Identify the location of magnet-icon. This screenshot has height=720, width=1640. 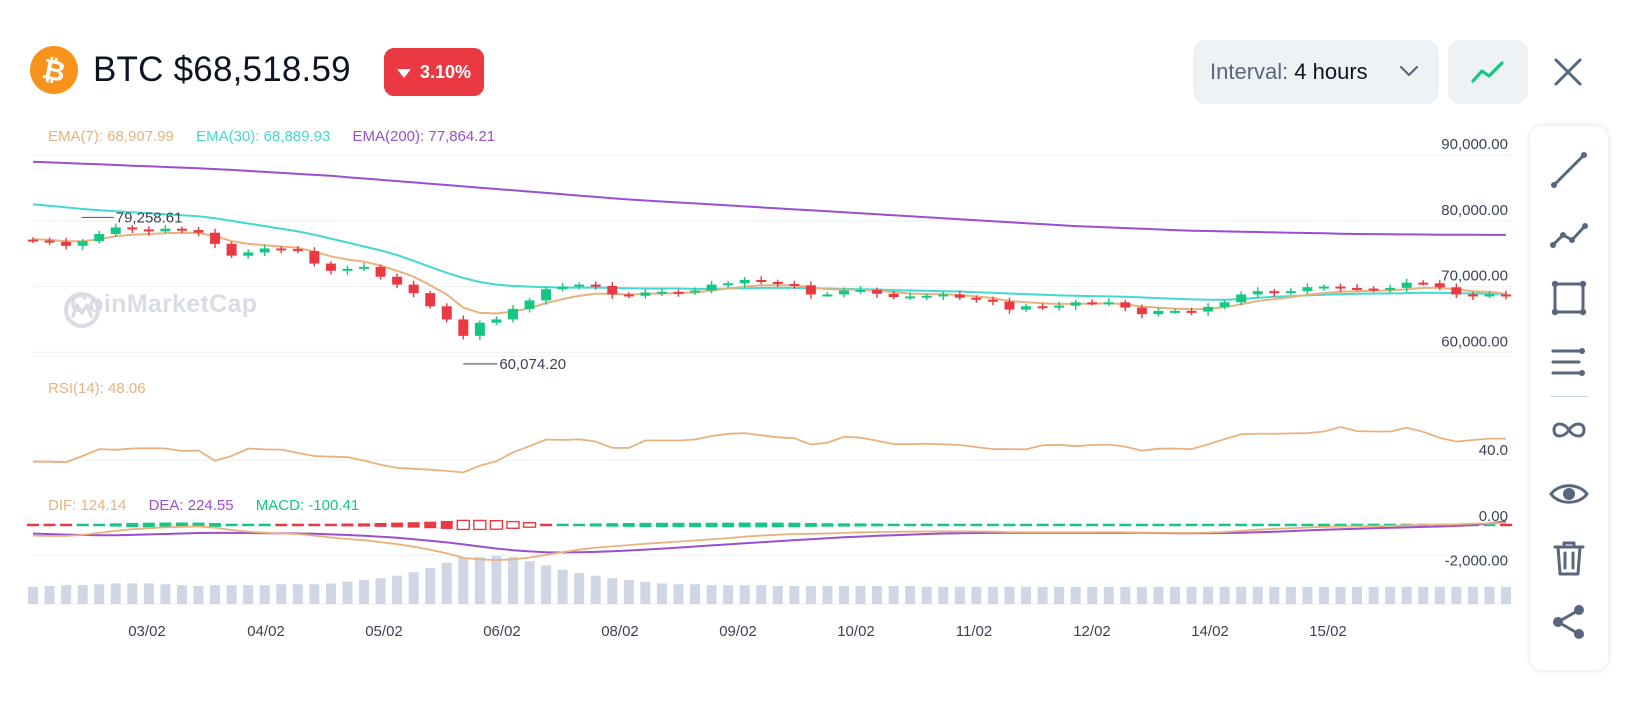
(1569, 430).